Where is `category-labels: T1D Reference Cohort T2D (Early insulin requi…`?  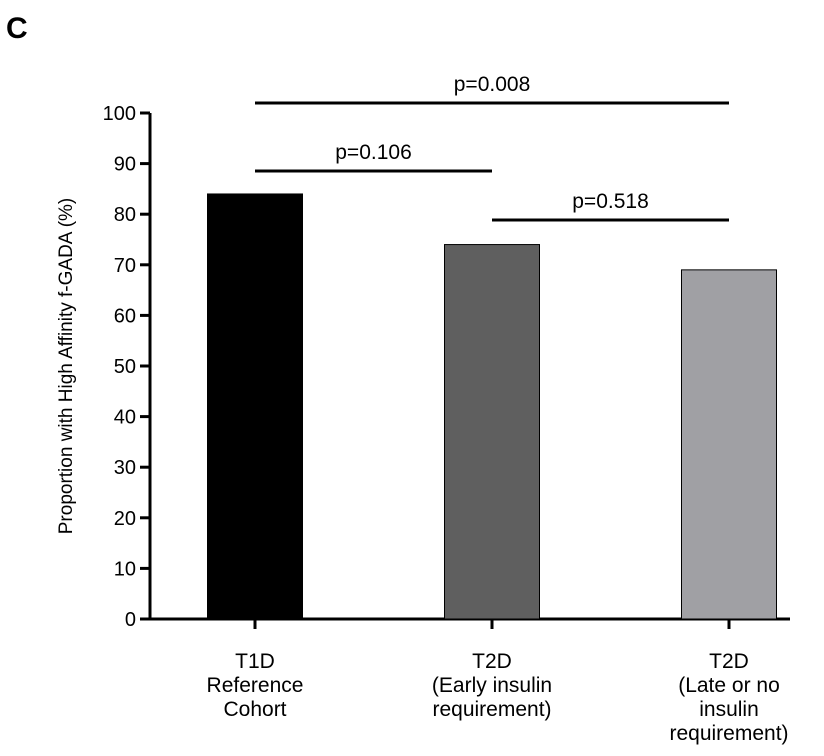 category-labels: T1D Reference Cohort T2D (Early insulin requi… is located at coordinates (498, 697).